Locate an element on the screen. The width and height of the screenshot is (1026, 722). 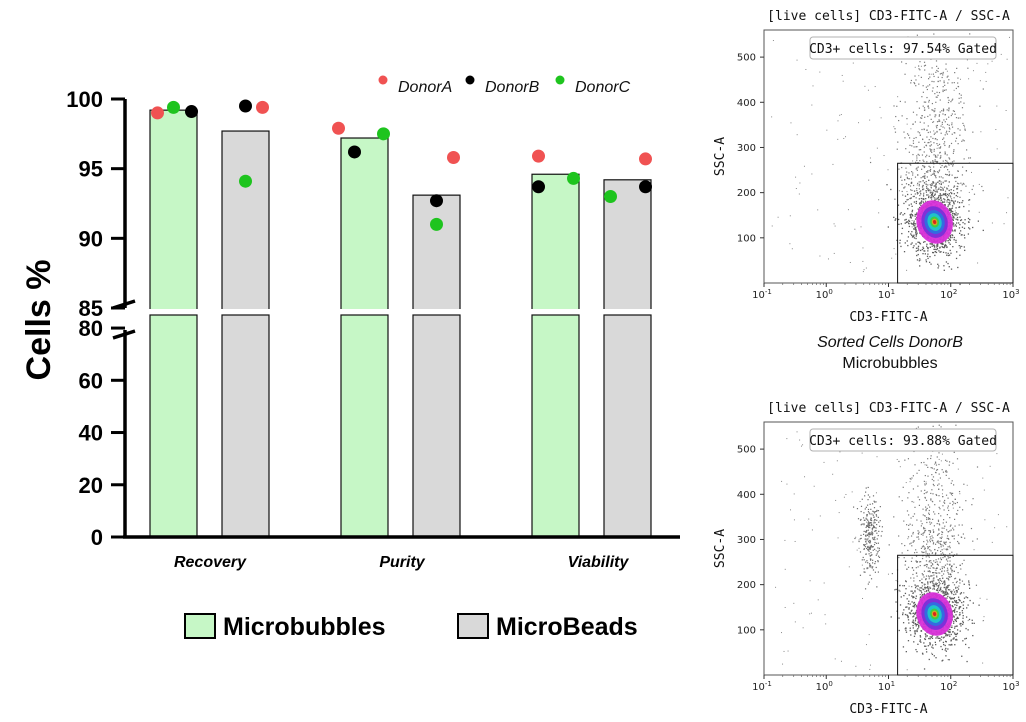
point-donorb-microbeads-recovery is located at coordinates (245, 106).